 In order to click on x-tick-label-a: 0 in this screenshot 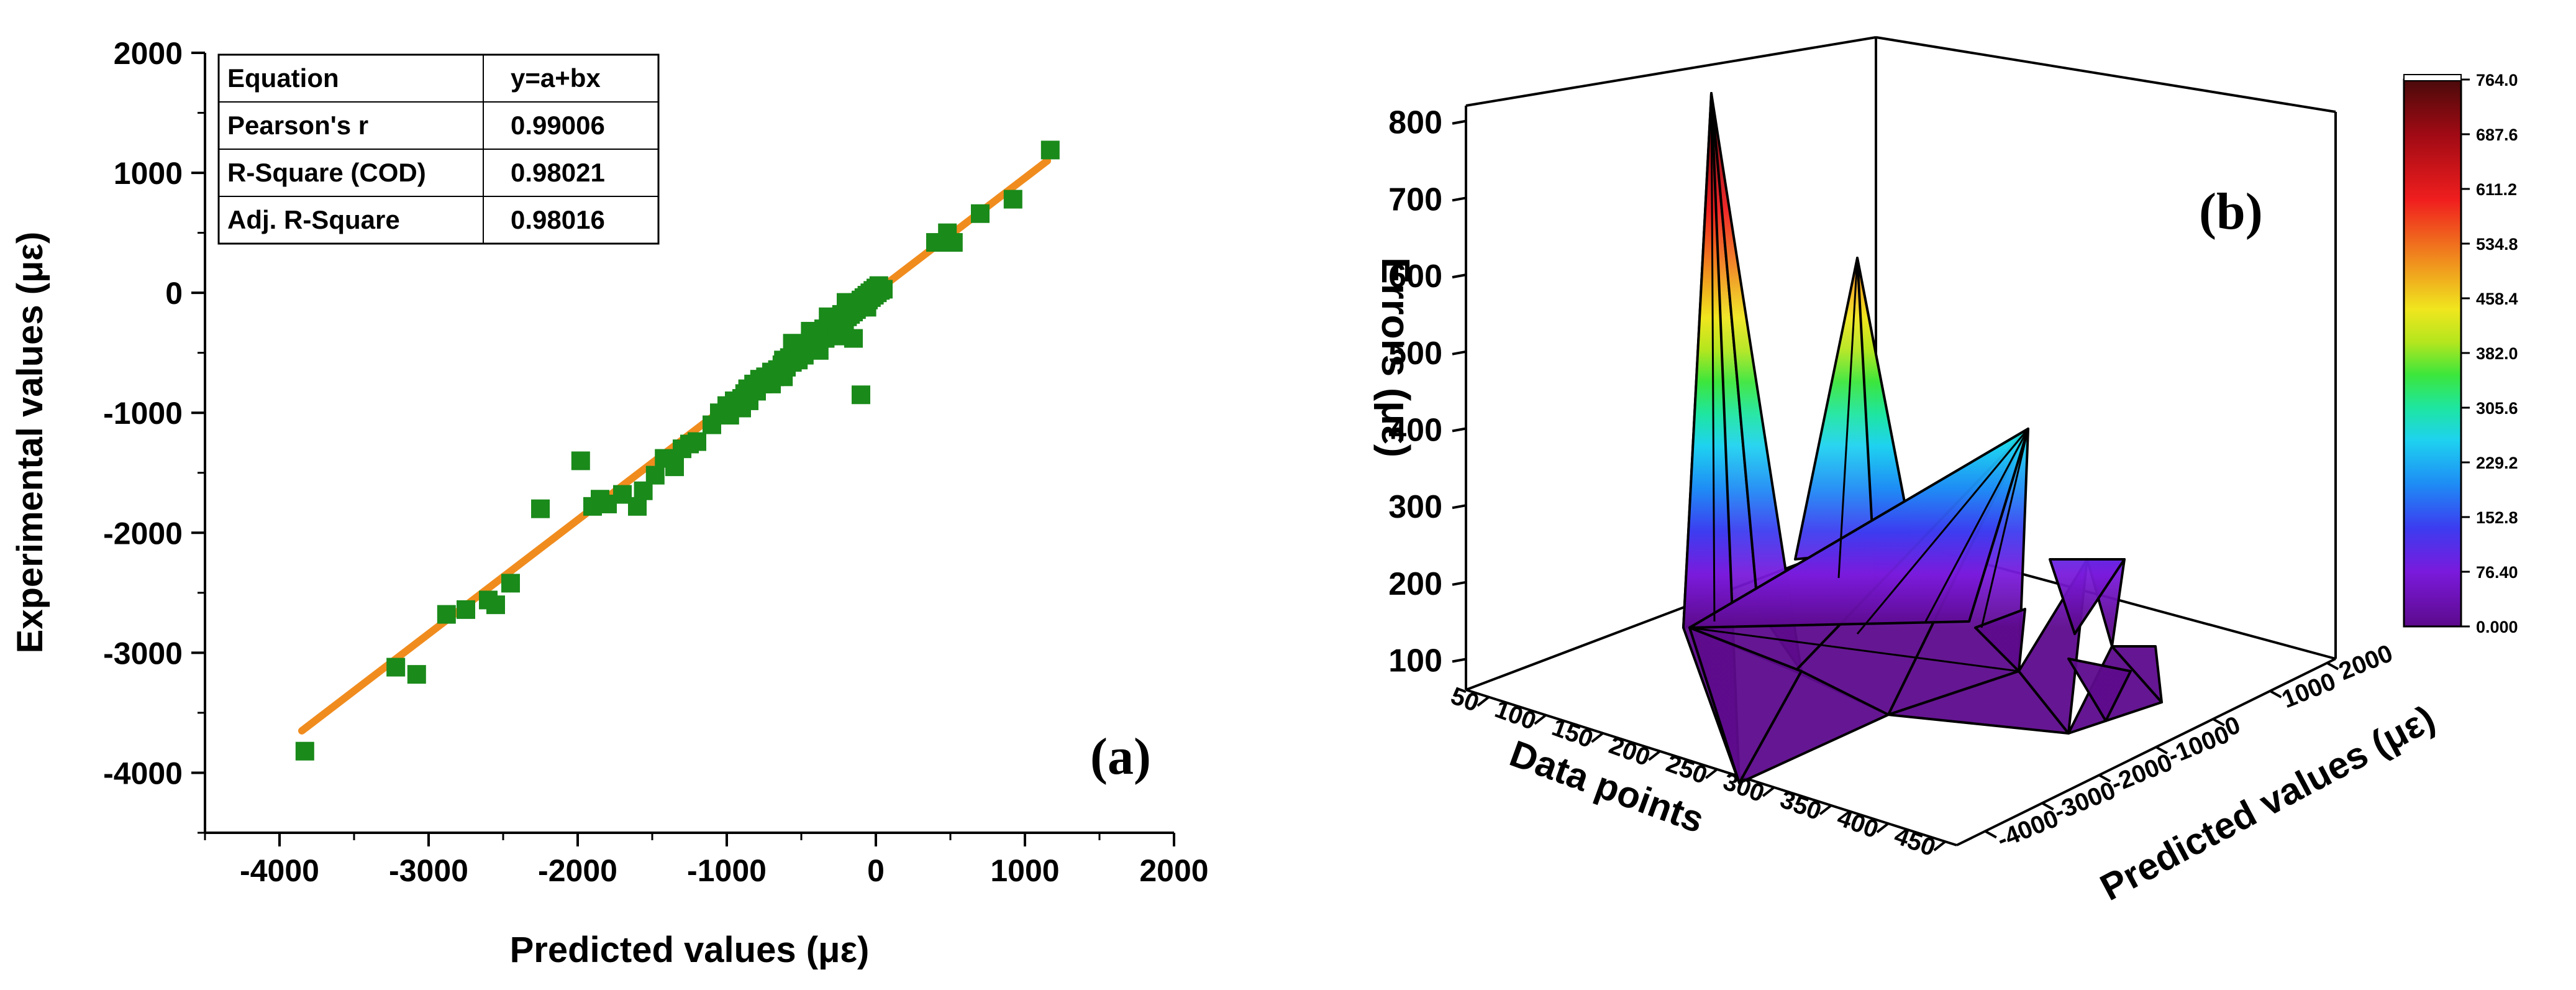, I will do `click(876, 871)`.